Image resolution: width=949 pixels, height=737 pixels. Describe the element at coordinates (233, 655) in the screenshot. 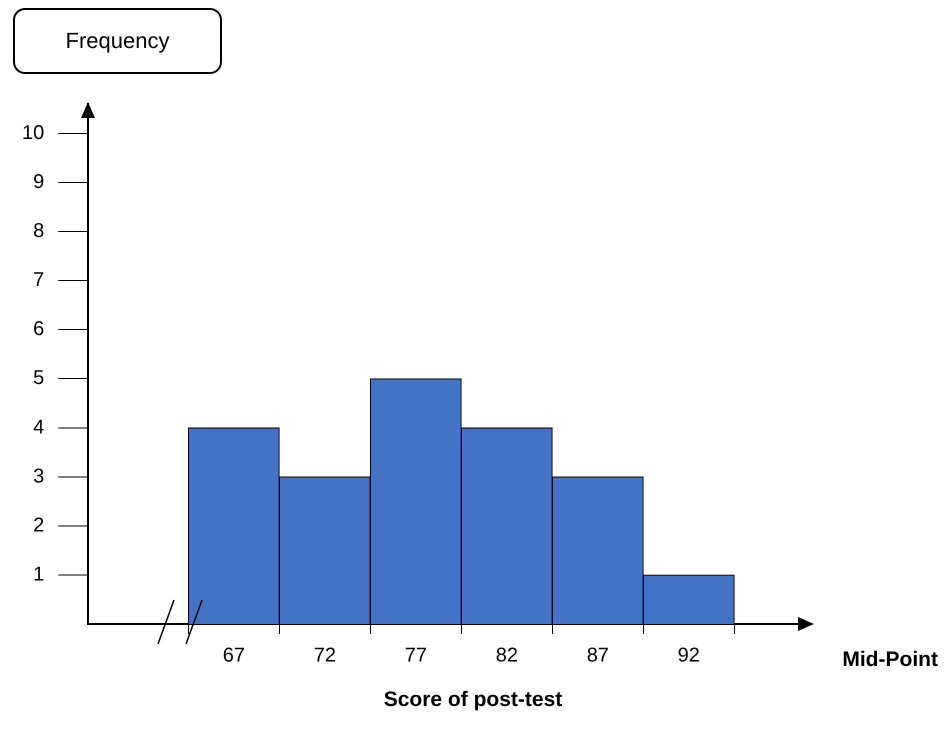

I see `x-tick-label: 67` at that location.